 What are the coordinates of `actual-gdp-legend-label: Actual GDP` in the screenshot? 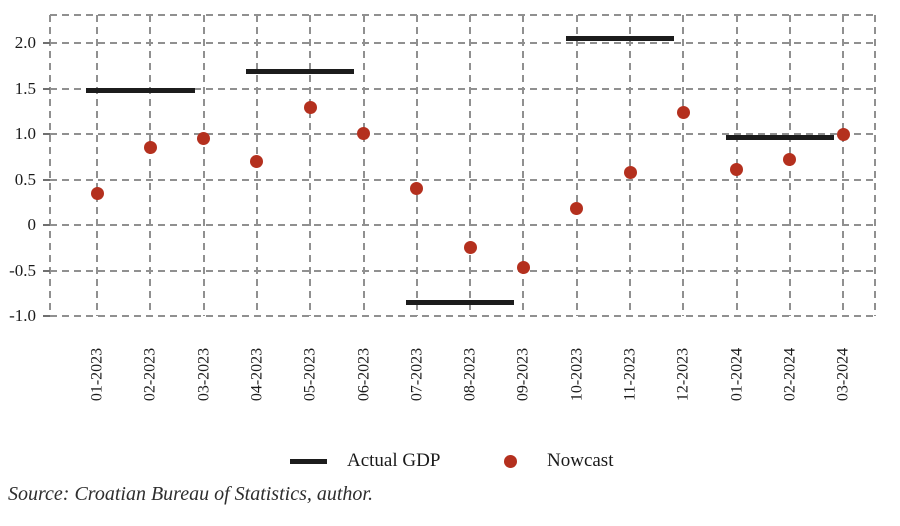 It's located at (394, 460).